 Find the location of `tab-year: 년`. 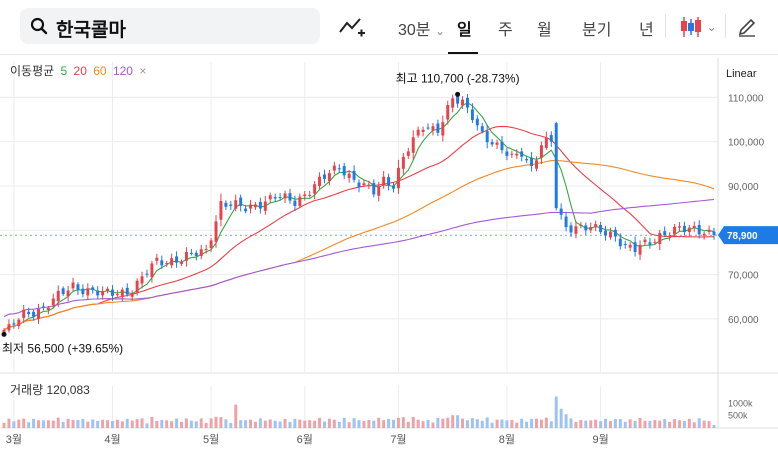

tab-year: 년 is located at coordinates (646, 30).